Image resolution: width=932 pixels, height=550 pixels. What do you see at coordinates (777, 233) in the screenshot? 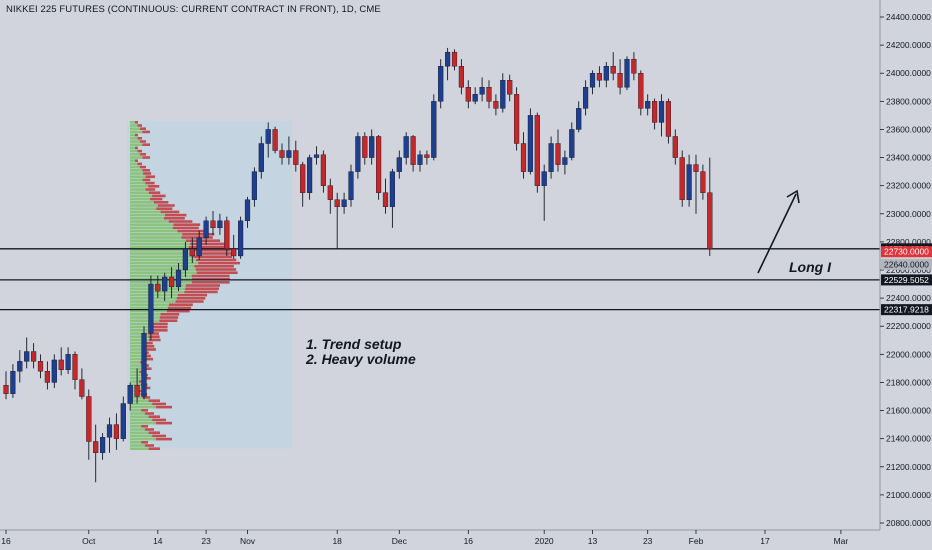
I see `long-arrow-shaft` at bounding box center [777, 233].